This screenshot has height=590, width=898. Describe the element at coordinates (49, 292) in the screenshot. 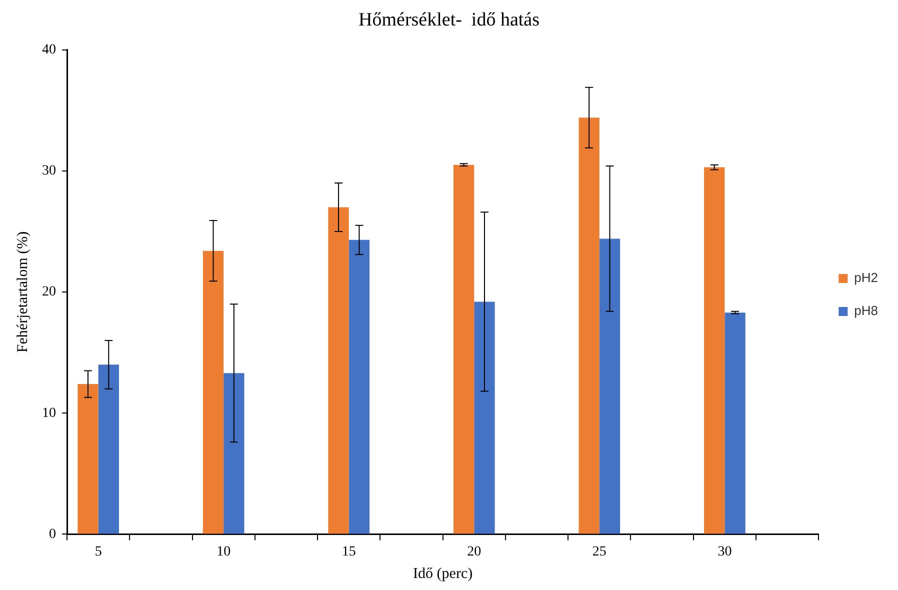

I see `y-tick-label: 20` at that location.